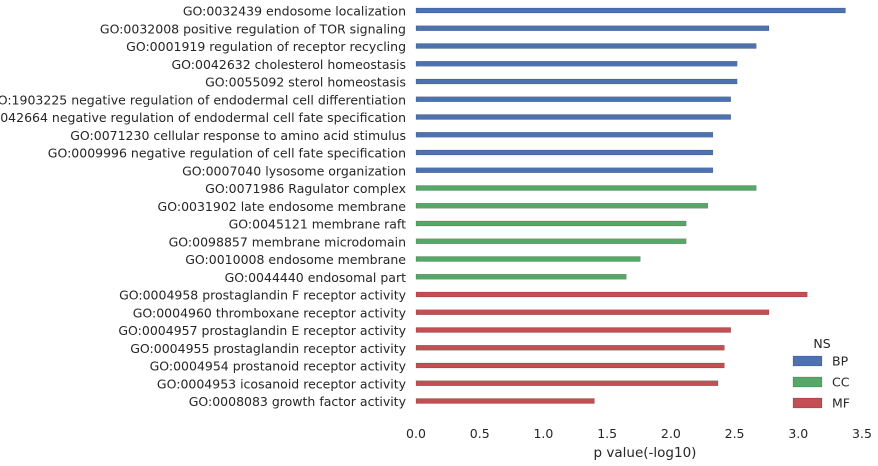 The width and height of the screenshot is (878, 466). What do you see at coordinates (639, 433) in the screenshot?
I see `x-axis: 0.0 0.5 1.0 1.5 2.0 2.5 3.0 3.5` at bounding box center [639, 433].